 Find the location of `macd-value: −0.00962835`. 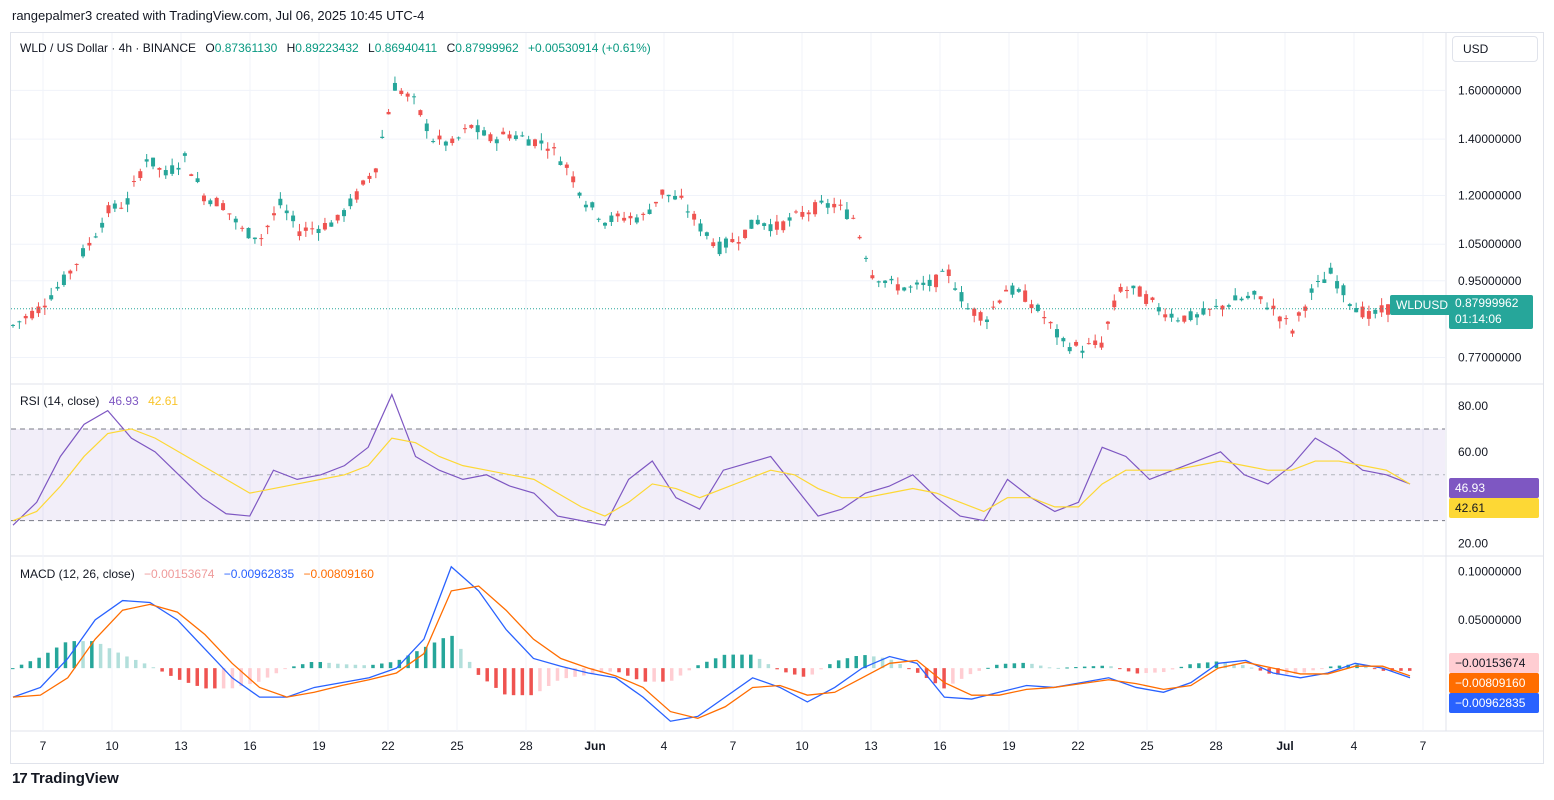

macd-value: −0.00962835 is located at coordinates (259, 574).